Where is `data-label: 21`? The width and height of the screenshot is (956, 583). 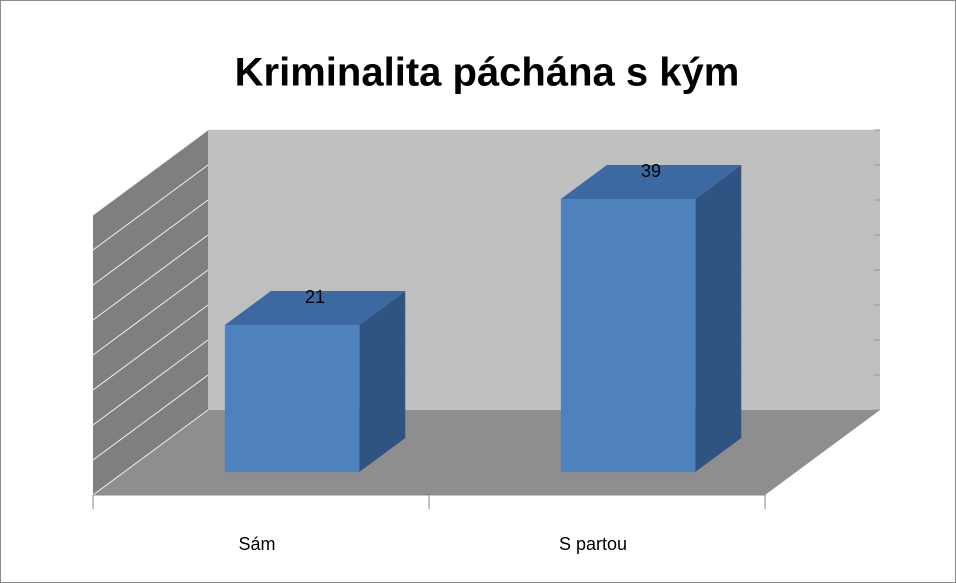 data-label: 21 is located at coordinates (315, 297).